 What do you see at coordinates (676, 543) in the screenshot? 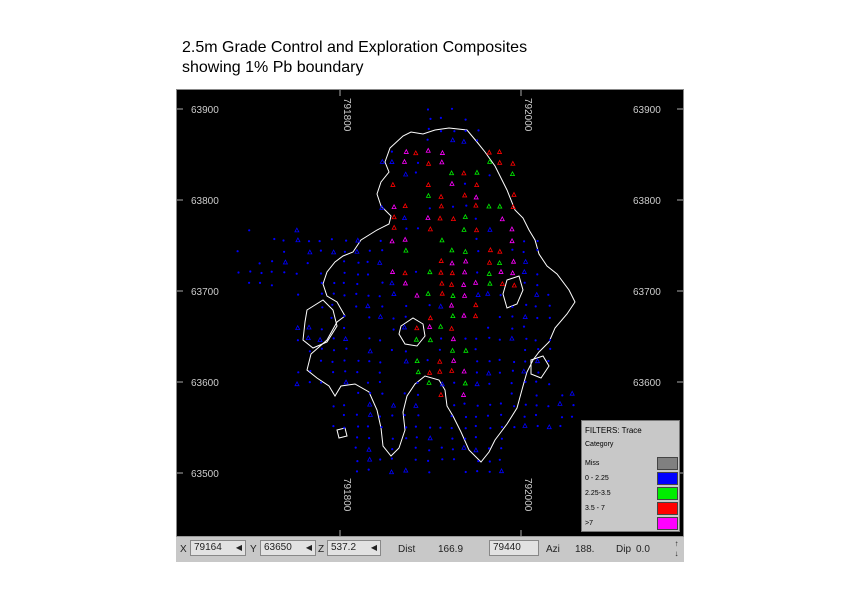
I see `scroll-up-icon: ↑` at bounding box center [676, 543].